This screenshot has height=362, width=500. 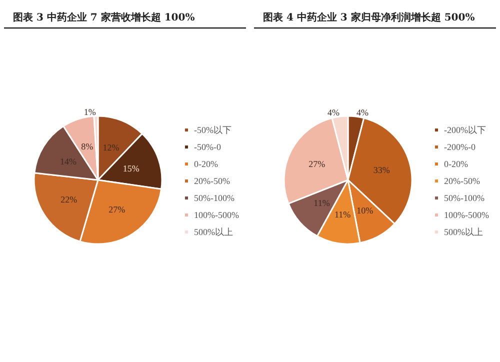 I want to click on legend-label: -200%-0, so click(x=460, y=147).